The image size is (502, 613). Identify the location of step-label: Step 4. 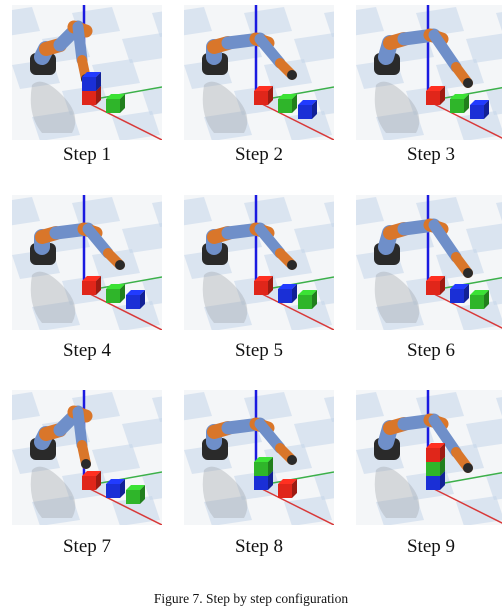
(87, 351).